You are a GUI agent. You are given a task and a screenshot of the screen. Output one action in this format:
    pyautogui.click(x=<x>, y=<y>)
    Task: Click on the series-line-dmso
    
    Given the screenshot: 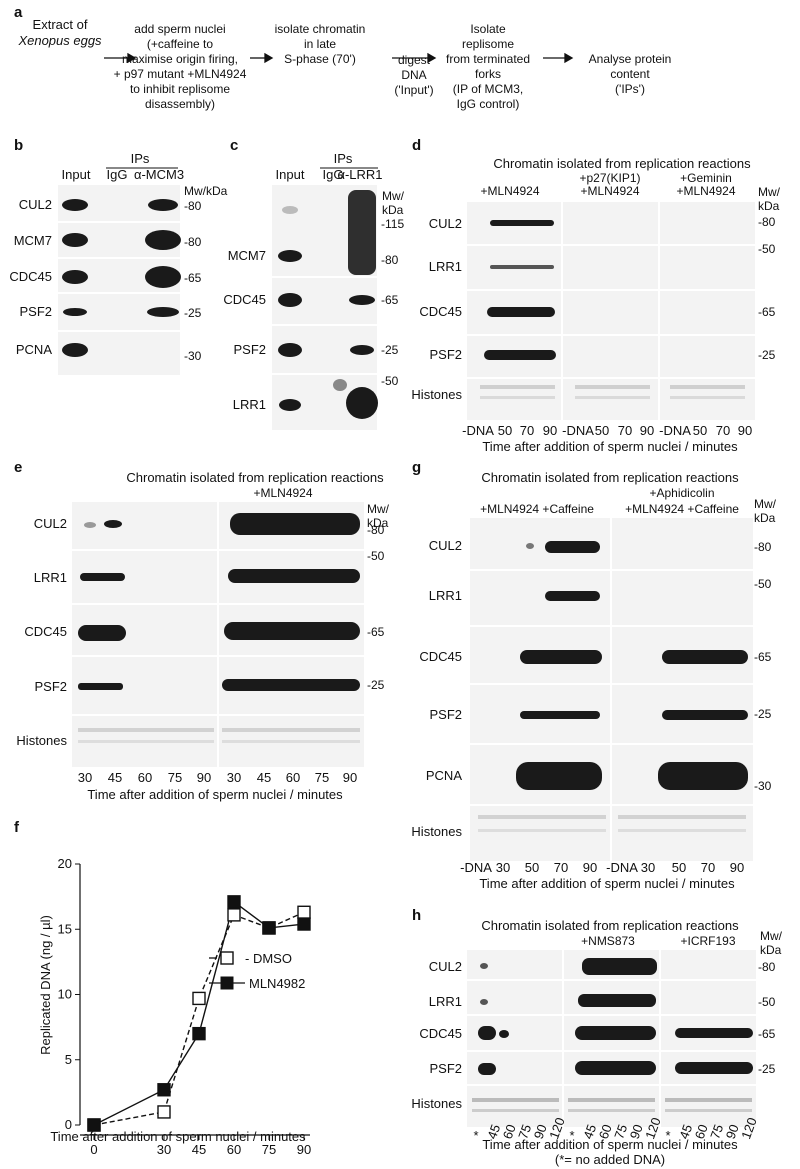 What is the action you would take?
    pyautogui.click(x=199, y=1018)
    